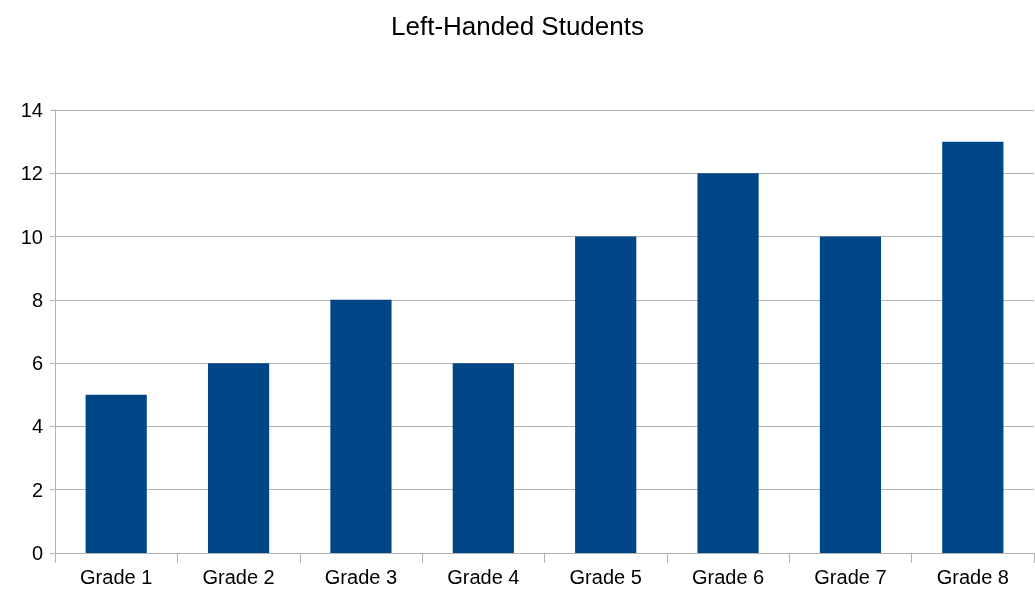  What do you see at coordinates (37, 553) in the screenshot?
I see `y-tick-label: 0` at bounding box center [37, 553].